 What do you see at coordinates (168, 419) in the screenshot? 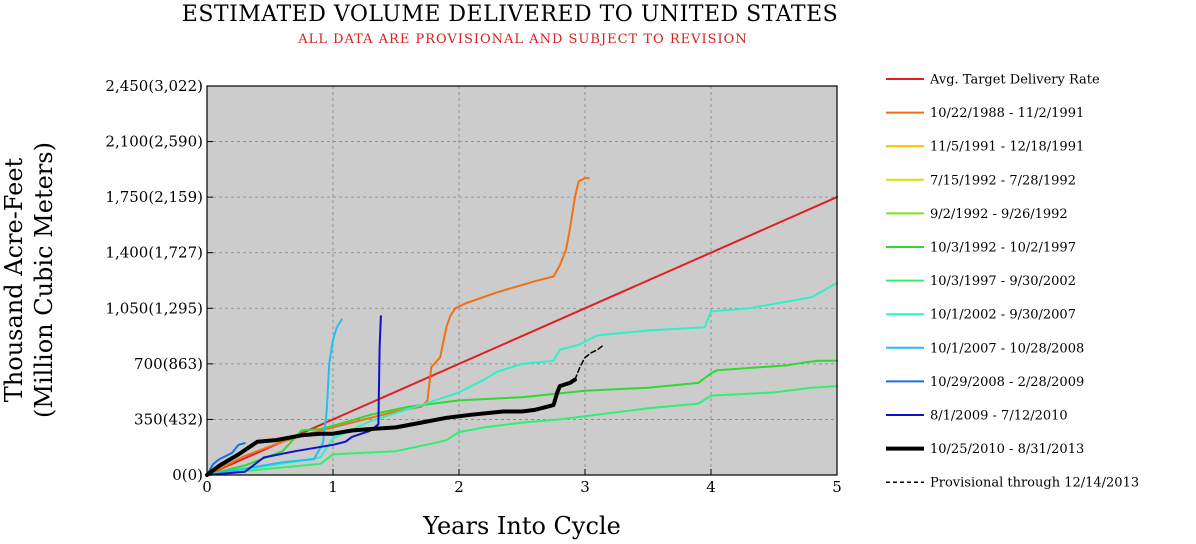
I see `y-tick-label: 350(432)` at bounding box center [168, 419].